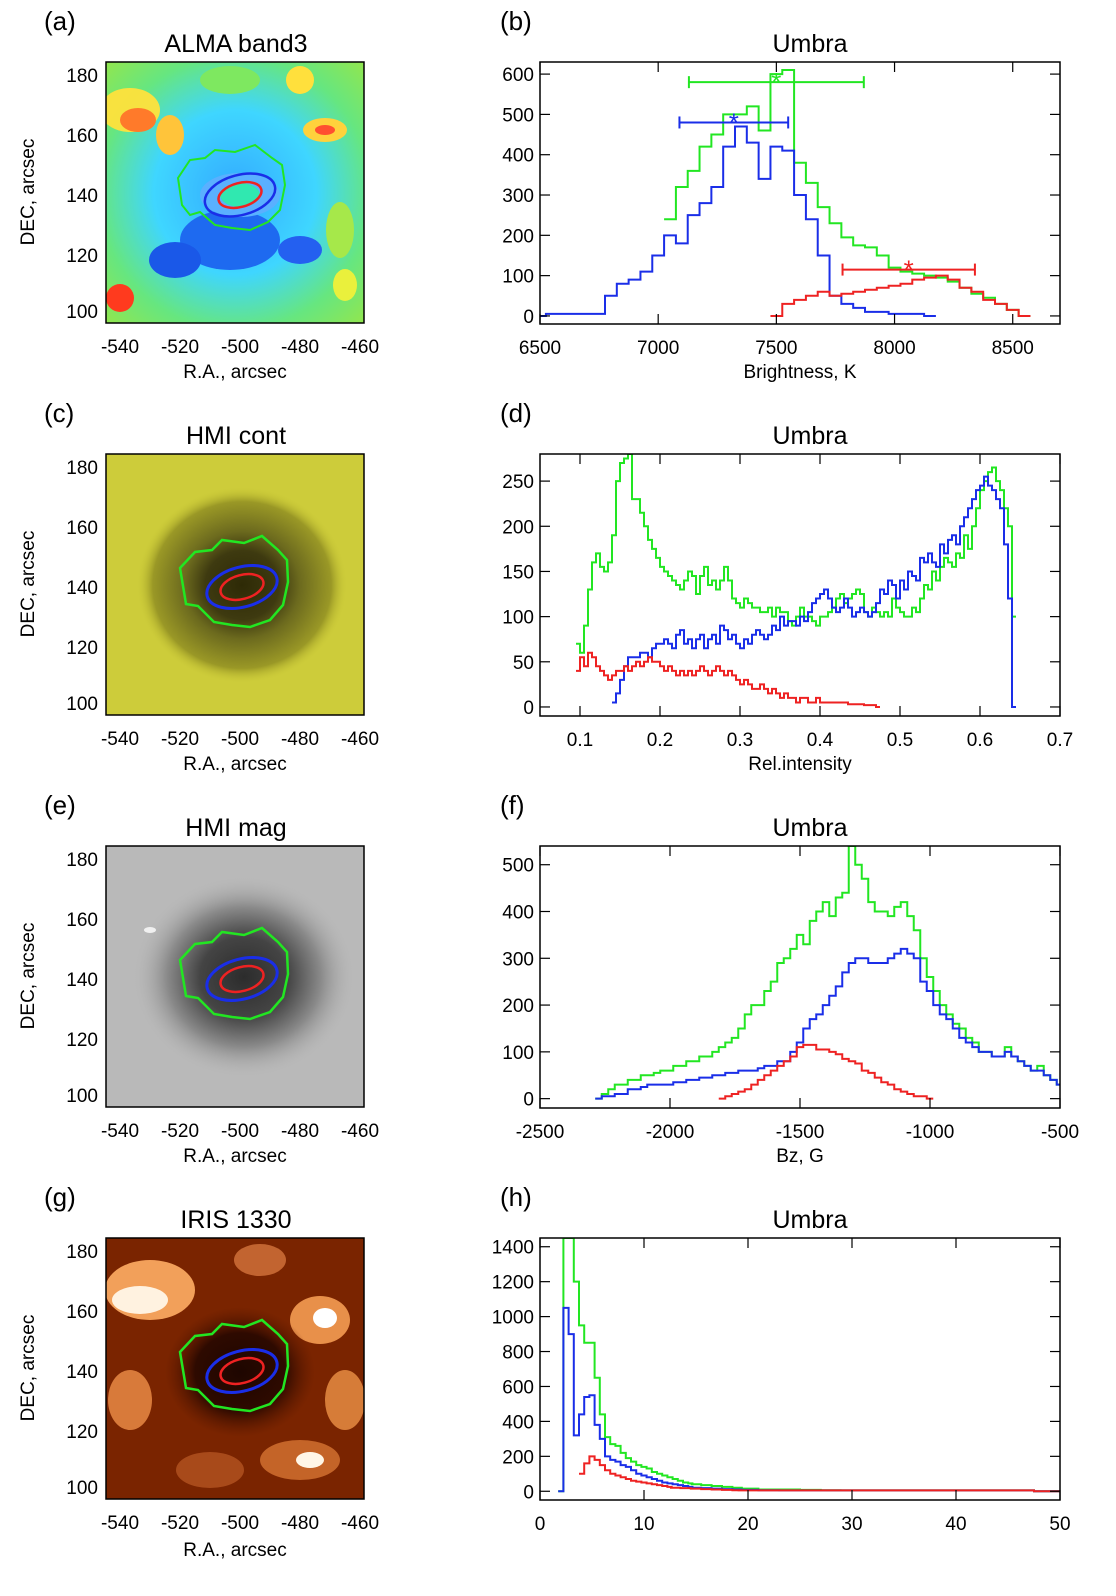 The image size is (1116, 1596). I want to click on panel-g-xlabel: R.A., arcsec, so click(234, 1550).